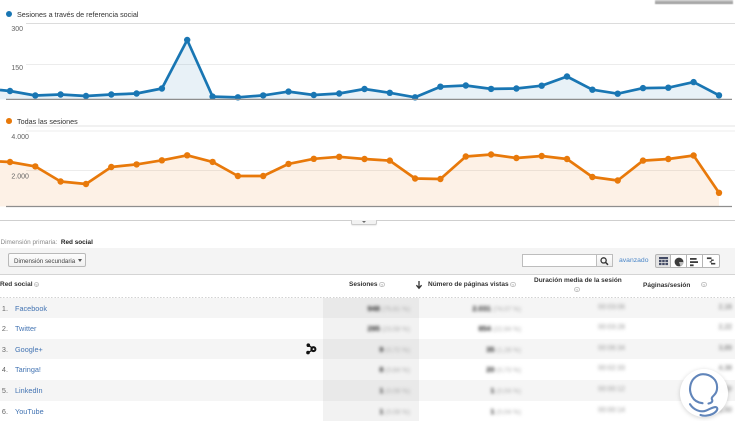 The image size is (735, 421). I want to click on svg-text: 150, so click(17, 68).